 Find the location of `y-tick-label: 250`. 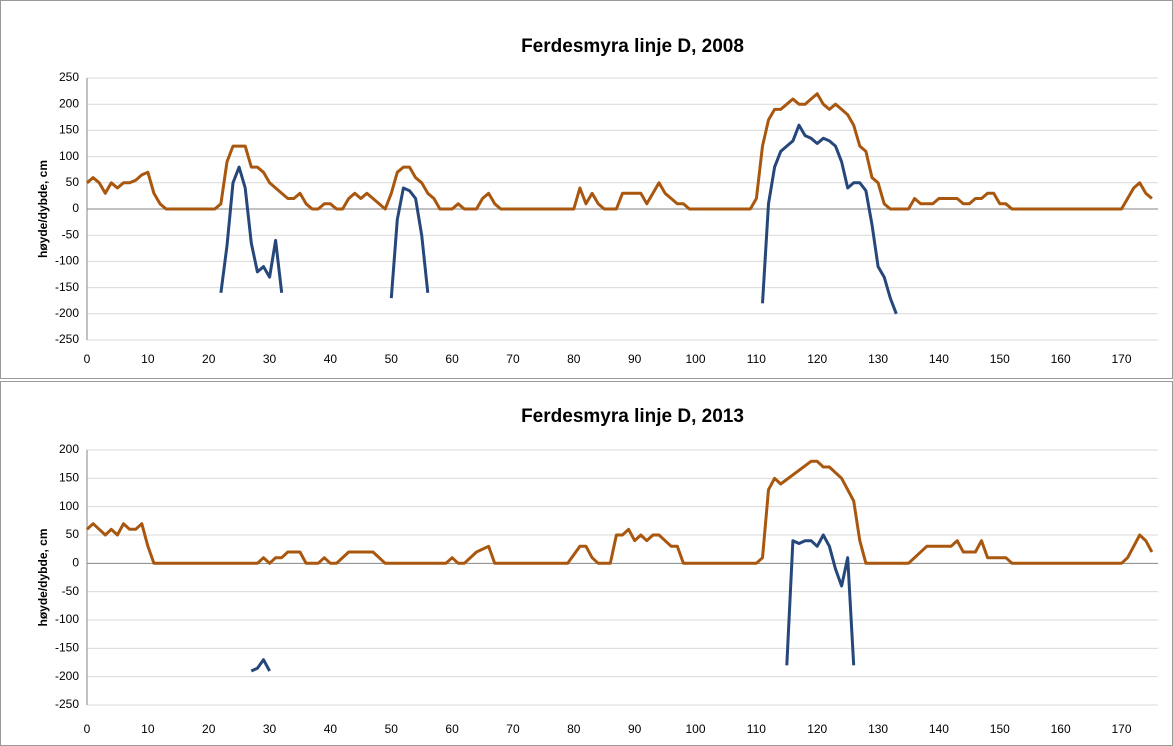

y-tick-label: 250 is located at coordinates (69, 77).